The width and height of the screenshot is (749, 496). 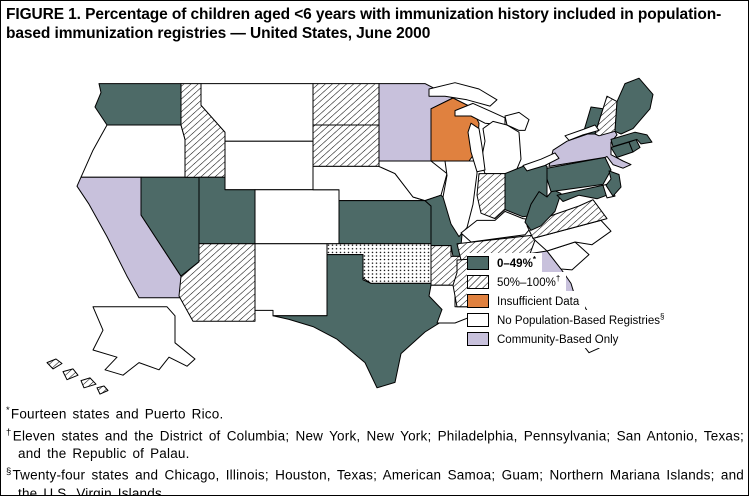 What do you see at coordinates (634, 106) in the screenshot?
I see `state-me` at bounding box center [634, 106].